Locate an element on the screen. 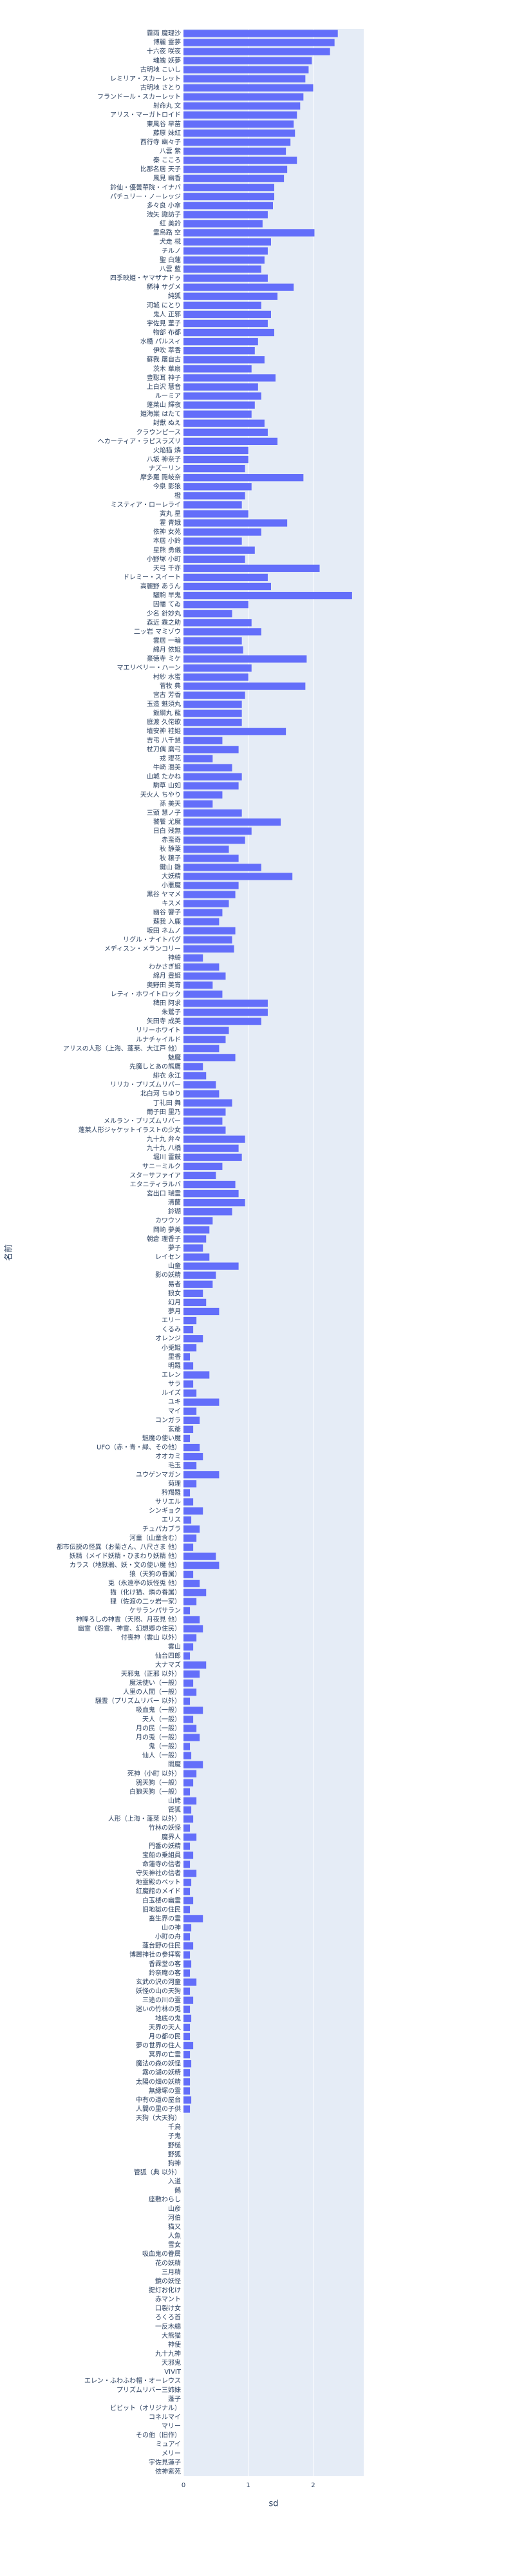 The height and width of the screenshot is (2576, 515). y-tick-label: 山童 is located at coordinates (174, 1266).